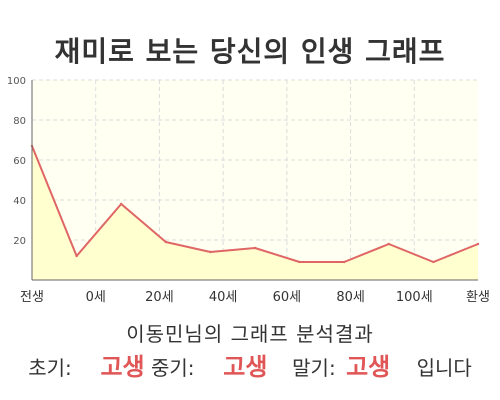 This screenshot has width=500, height=400. What do you see at coordinates (478, 297) in the screenshot?
I see `x-tick-label: 환생` at bounding box center [478, 297].